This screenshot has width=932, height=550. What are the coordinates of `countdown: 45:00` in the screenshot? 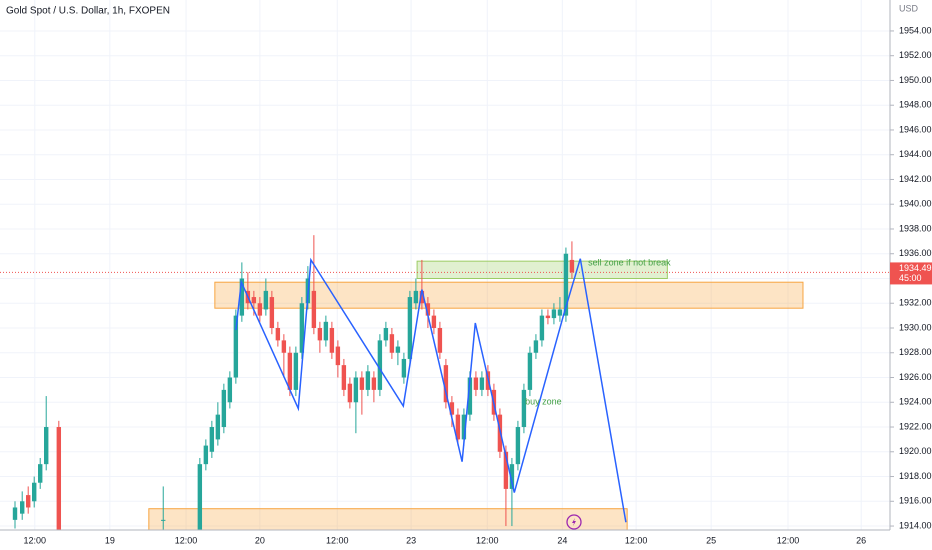 It's located at (910, 278).